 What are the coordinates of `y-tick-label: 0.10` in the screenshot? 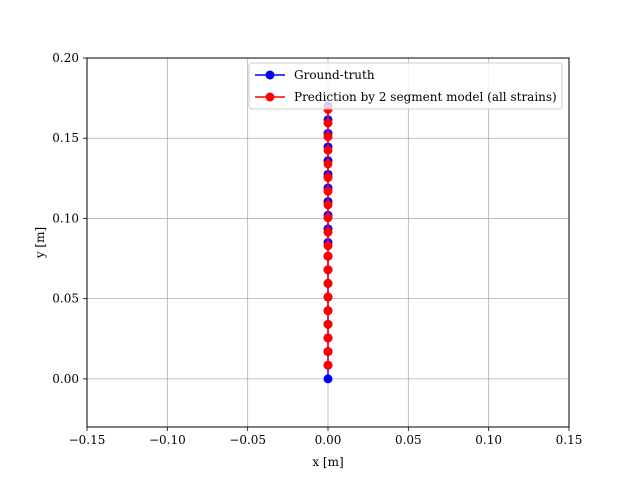 It's located at (65, 218).